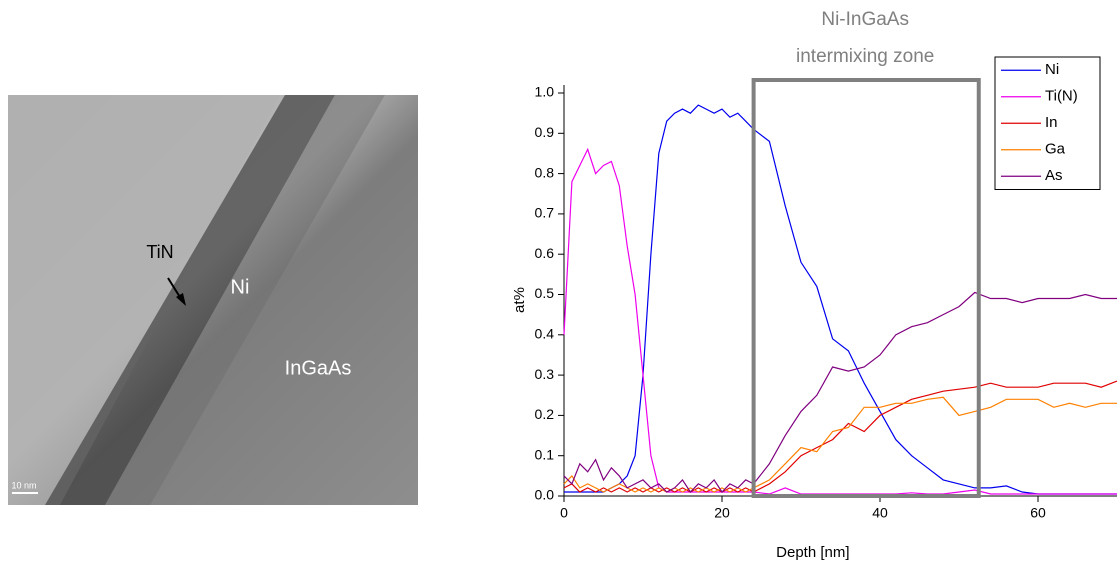 The width and height of the screenshot is (1118, 577). I want to click on image-label: TiN, so click(159, 252).